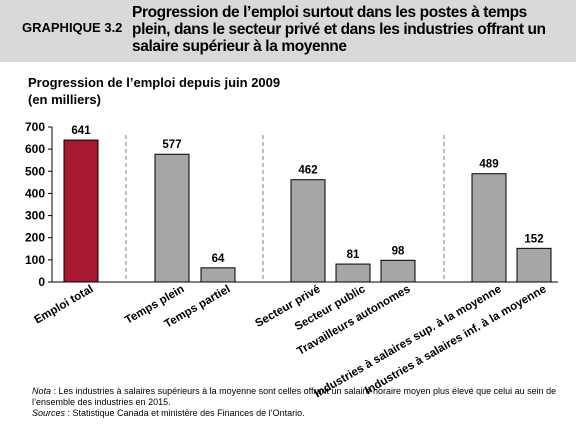 The height and width of the screenshot is (432, 576). I want to click on data-label: 577, so click(171, 145).